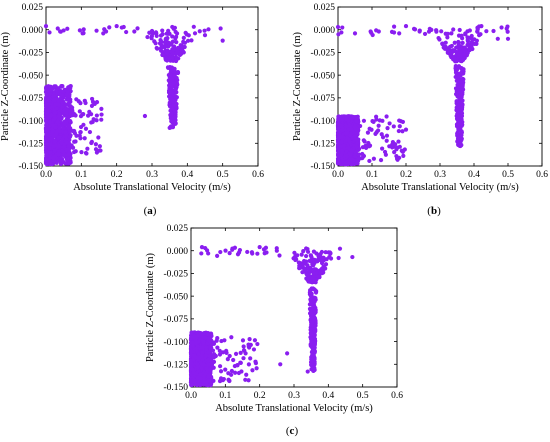  Describe the element at coordinates (152, 187) in the screenshot. I see `x-axis-title: Absolute Translational Velocity (m/s)` at that location.